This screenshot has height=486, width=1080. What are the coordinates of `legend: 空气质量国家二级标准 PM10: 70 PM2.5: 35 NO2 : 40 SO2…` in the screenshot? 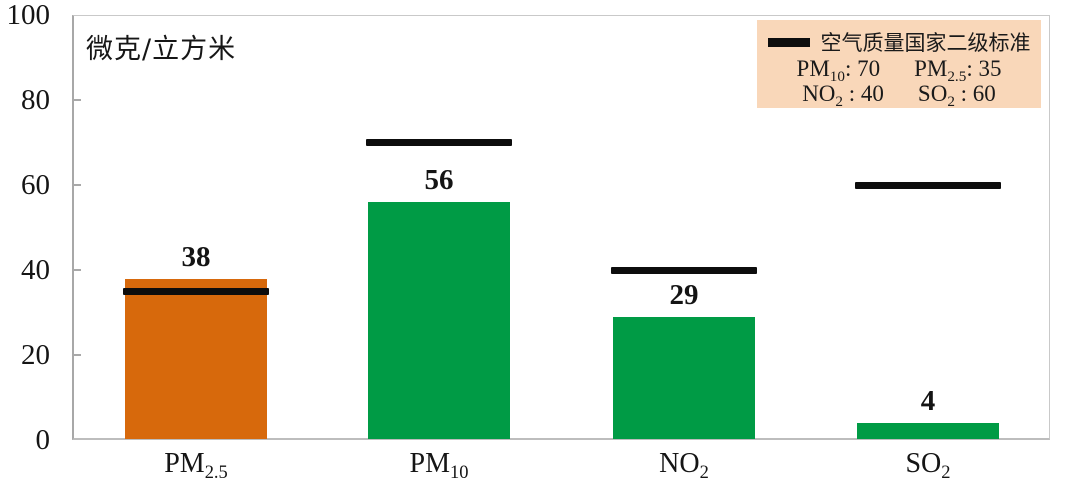 It's located at (899, 65).